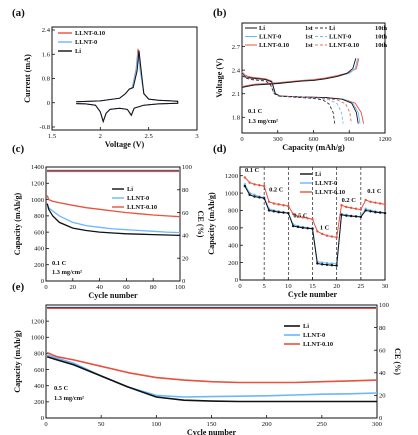  What do you see at coordinates (197, 136) in the screenshot?
I see `x-tick-label: 3` at bounding box center [197, 136].